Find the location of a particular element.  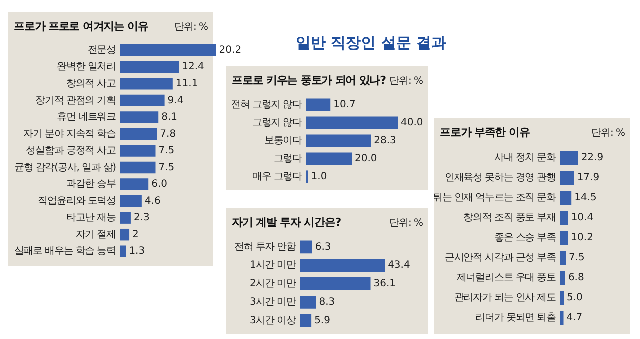

y-tick-label: 리더가 못되면 퇴출 is located at coordinates (516, 318).